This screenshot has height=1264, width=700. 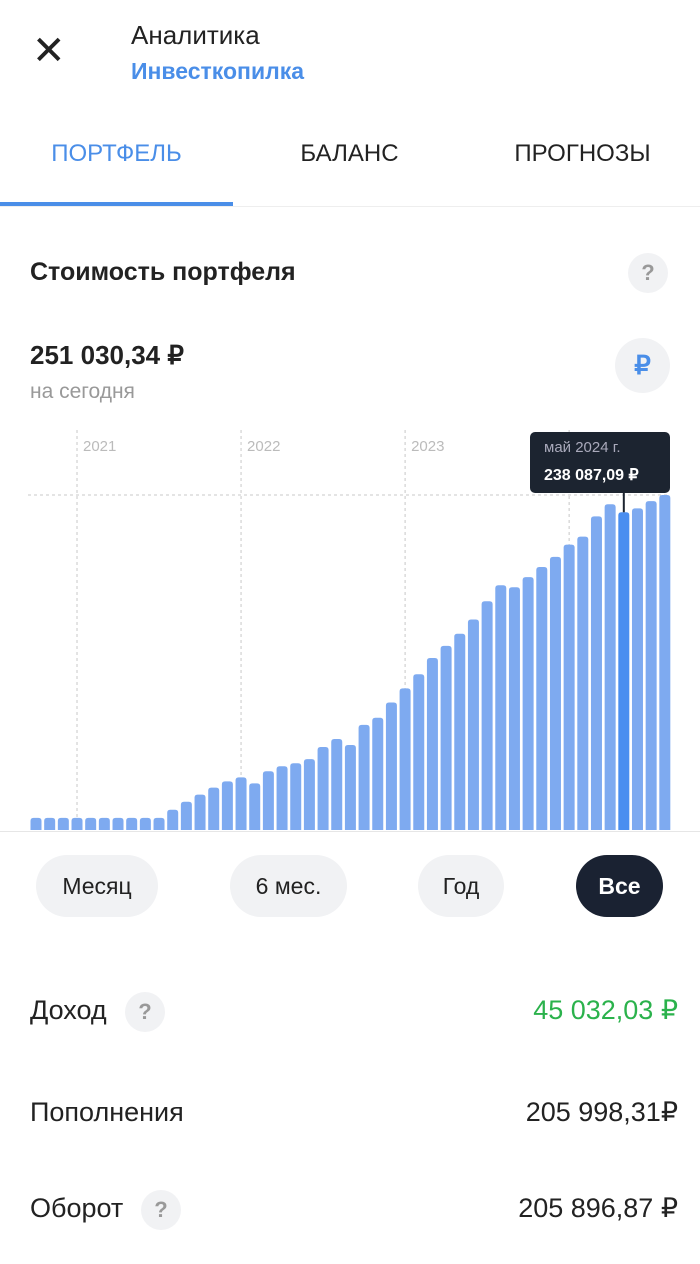 What do you see at coordinates (605, 1010) in the screenshot?
I see `stat-value: 45 032,03 ₽` at bounding box center [605, 1010].